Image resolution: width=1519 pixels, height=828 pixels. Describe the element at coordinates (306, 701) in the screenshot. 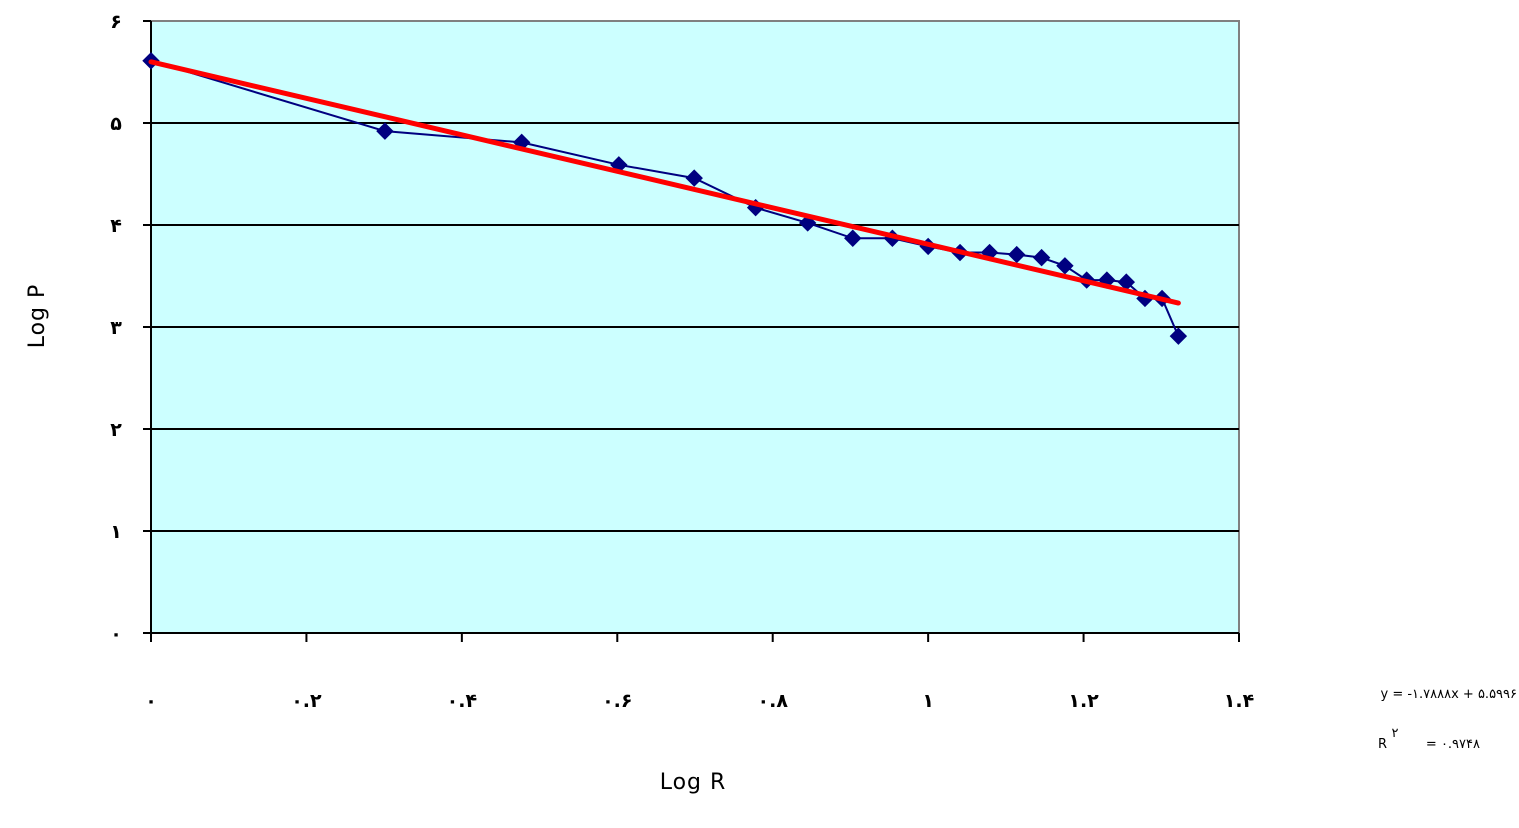

I see `x-tick-label: ۰.۲` at that location.